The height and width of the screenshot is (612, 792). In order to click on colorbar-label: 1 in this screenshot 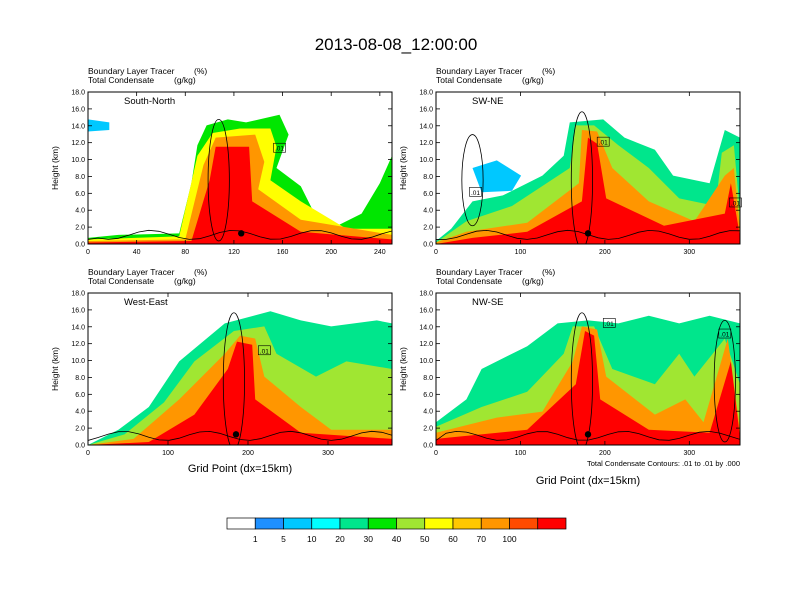, I will do `click(255, 539)`.